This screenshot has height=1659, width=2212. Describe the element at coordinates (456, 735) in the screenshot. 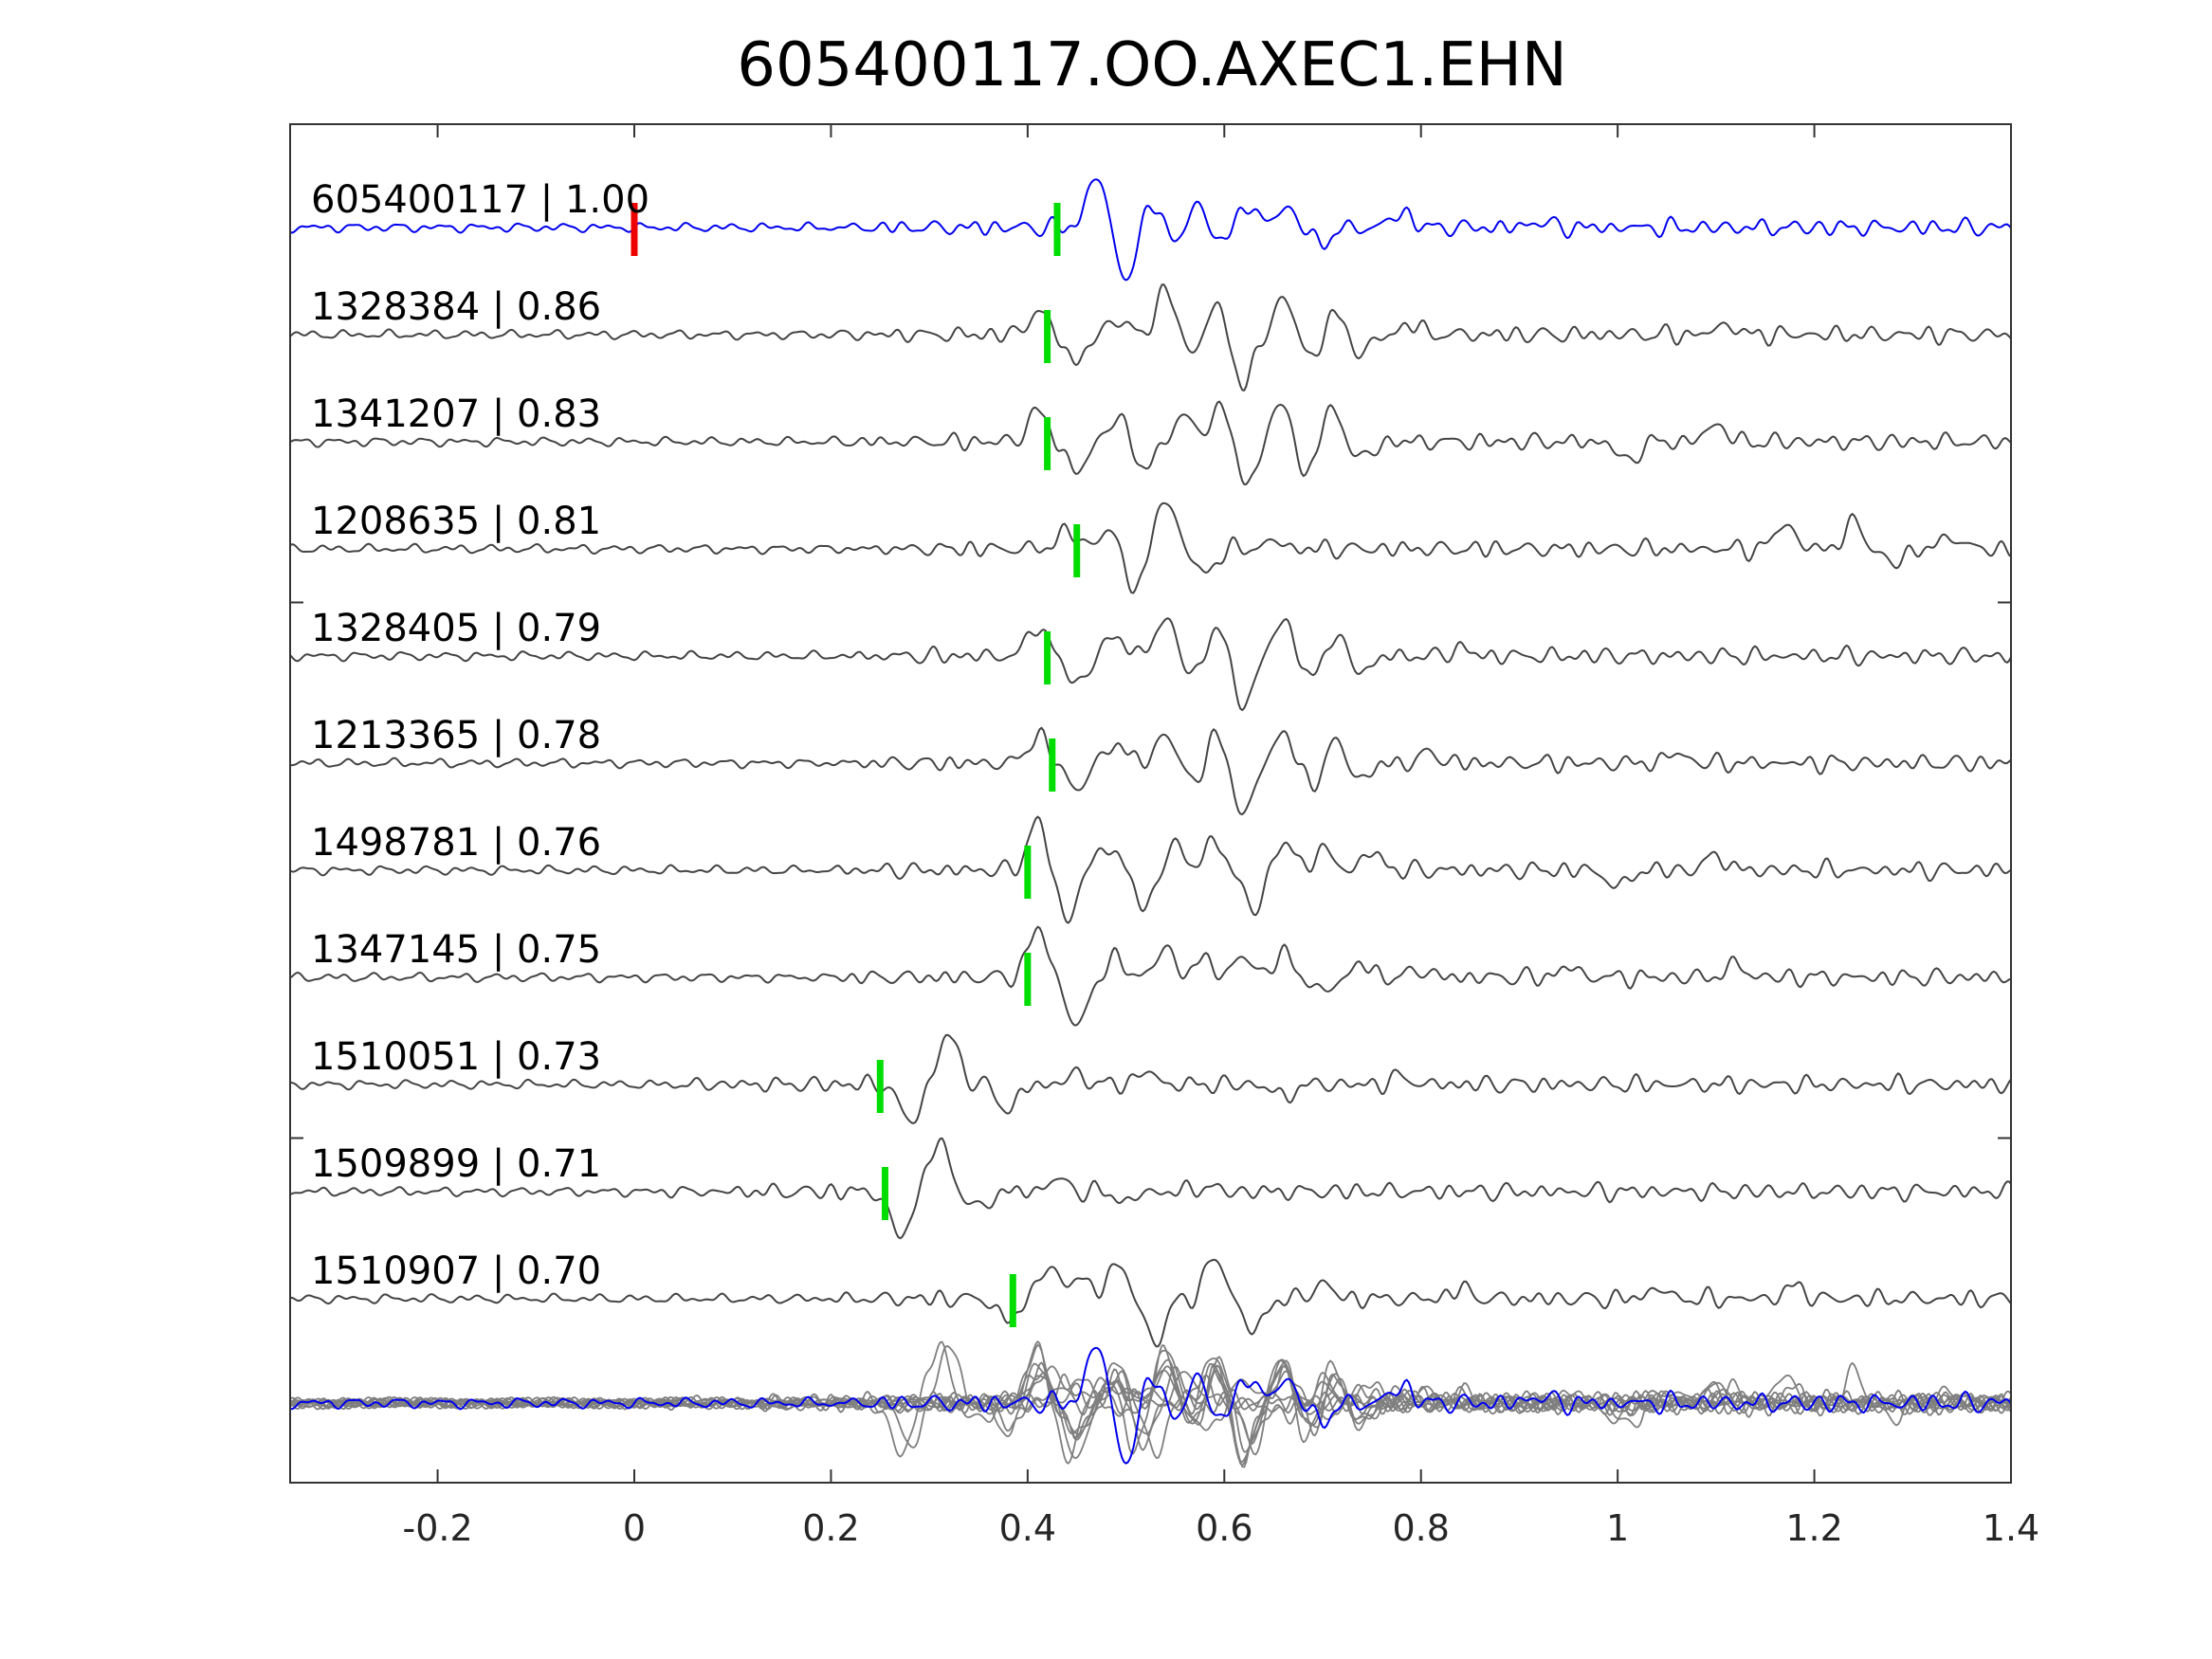

I see `trace-label-5: 1213365 | 0.78` at that location.